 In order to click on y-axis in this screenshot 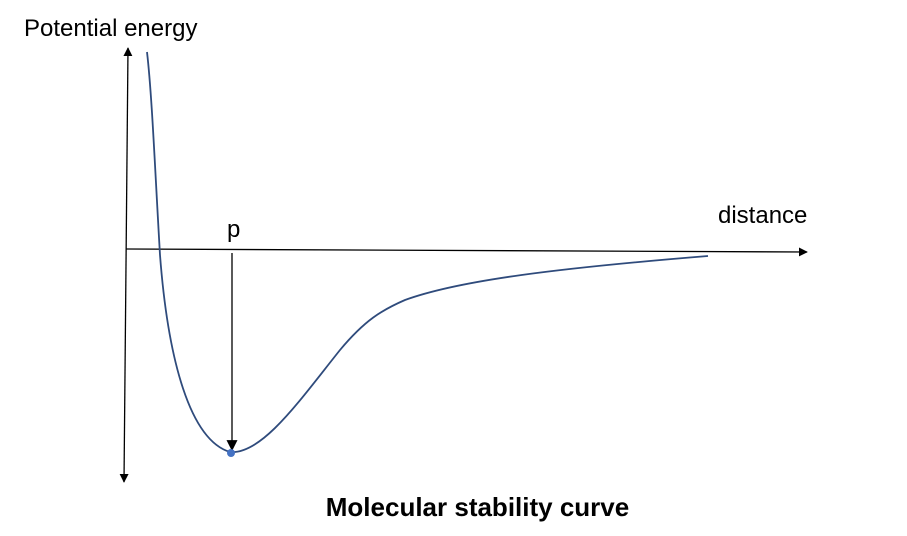, I will do `click(126, 265)`.